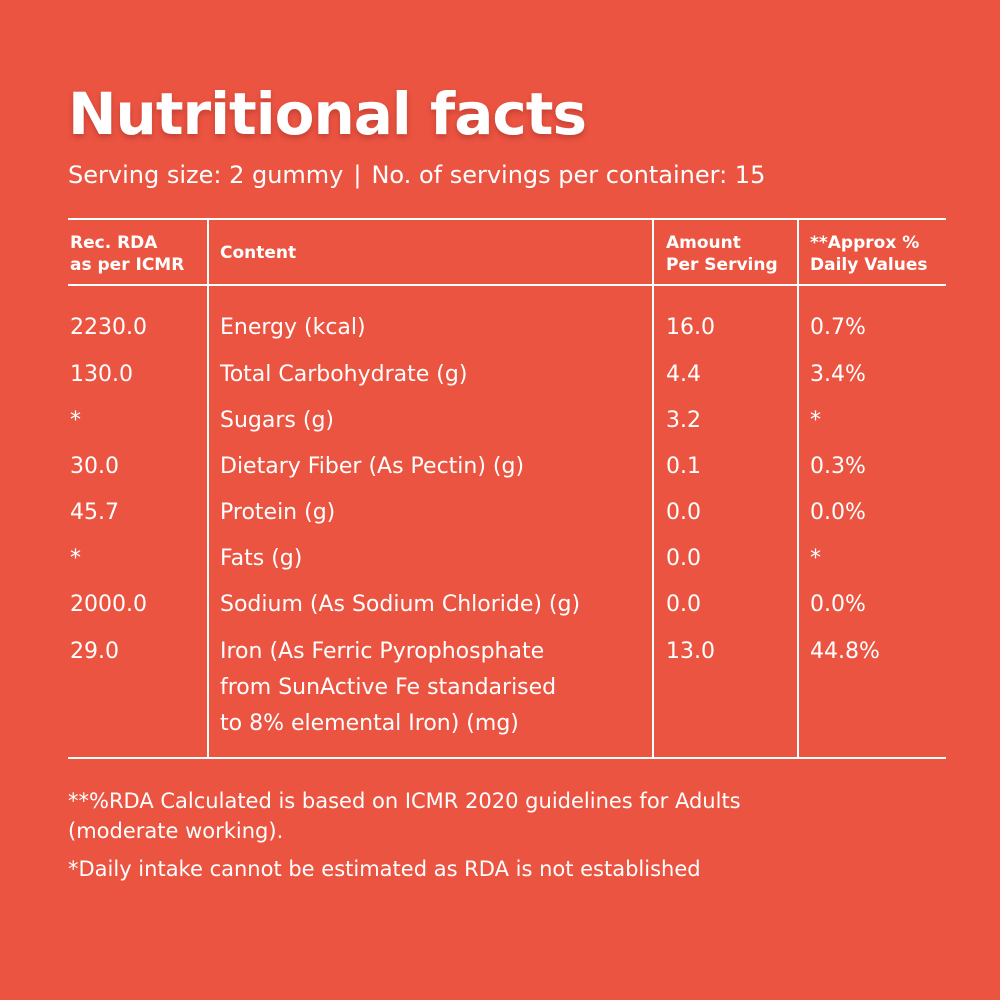 This screenshot has height=1000, width=1000. What do you see at coordinates (690, 327) in the screenshot?
I see `amount-value: 16.0` at bounding box center [690, 327].